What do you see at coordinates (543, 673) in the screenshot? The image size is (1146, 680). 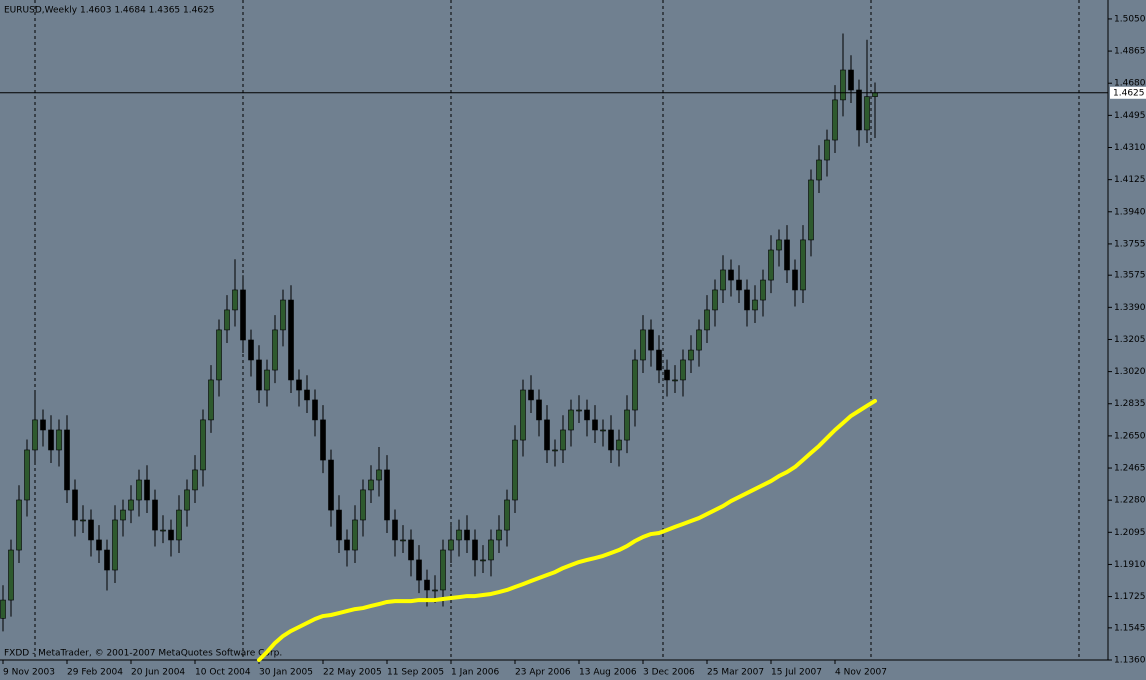 I see `x-tick-label: 23 Apr 2006` at bounding box center [543, 673].